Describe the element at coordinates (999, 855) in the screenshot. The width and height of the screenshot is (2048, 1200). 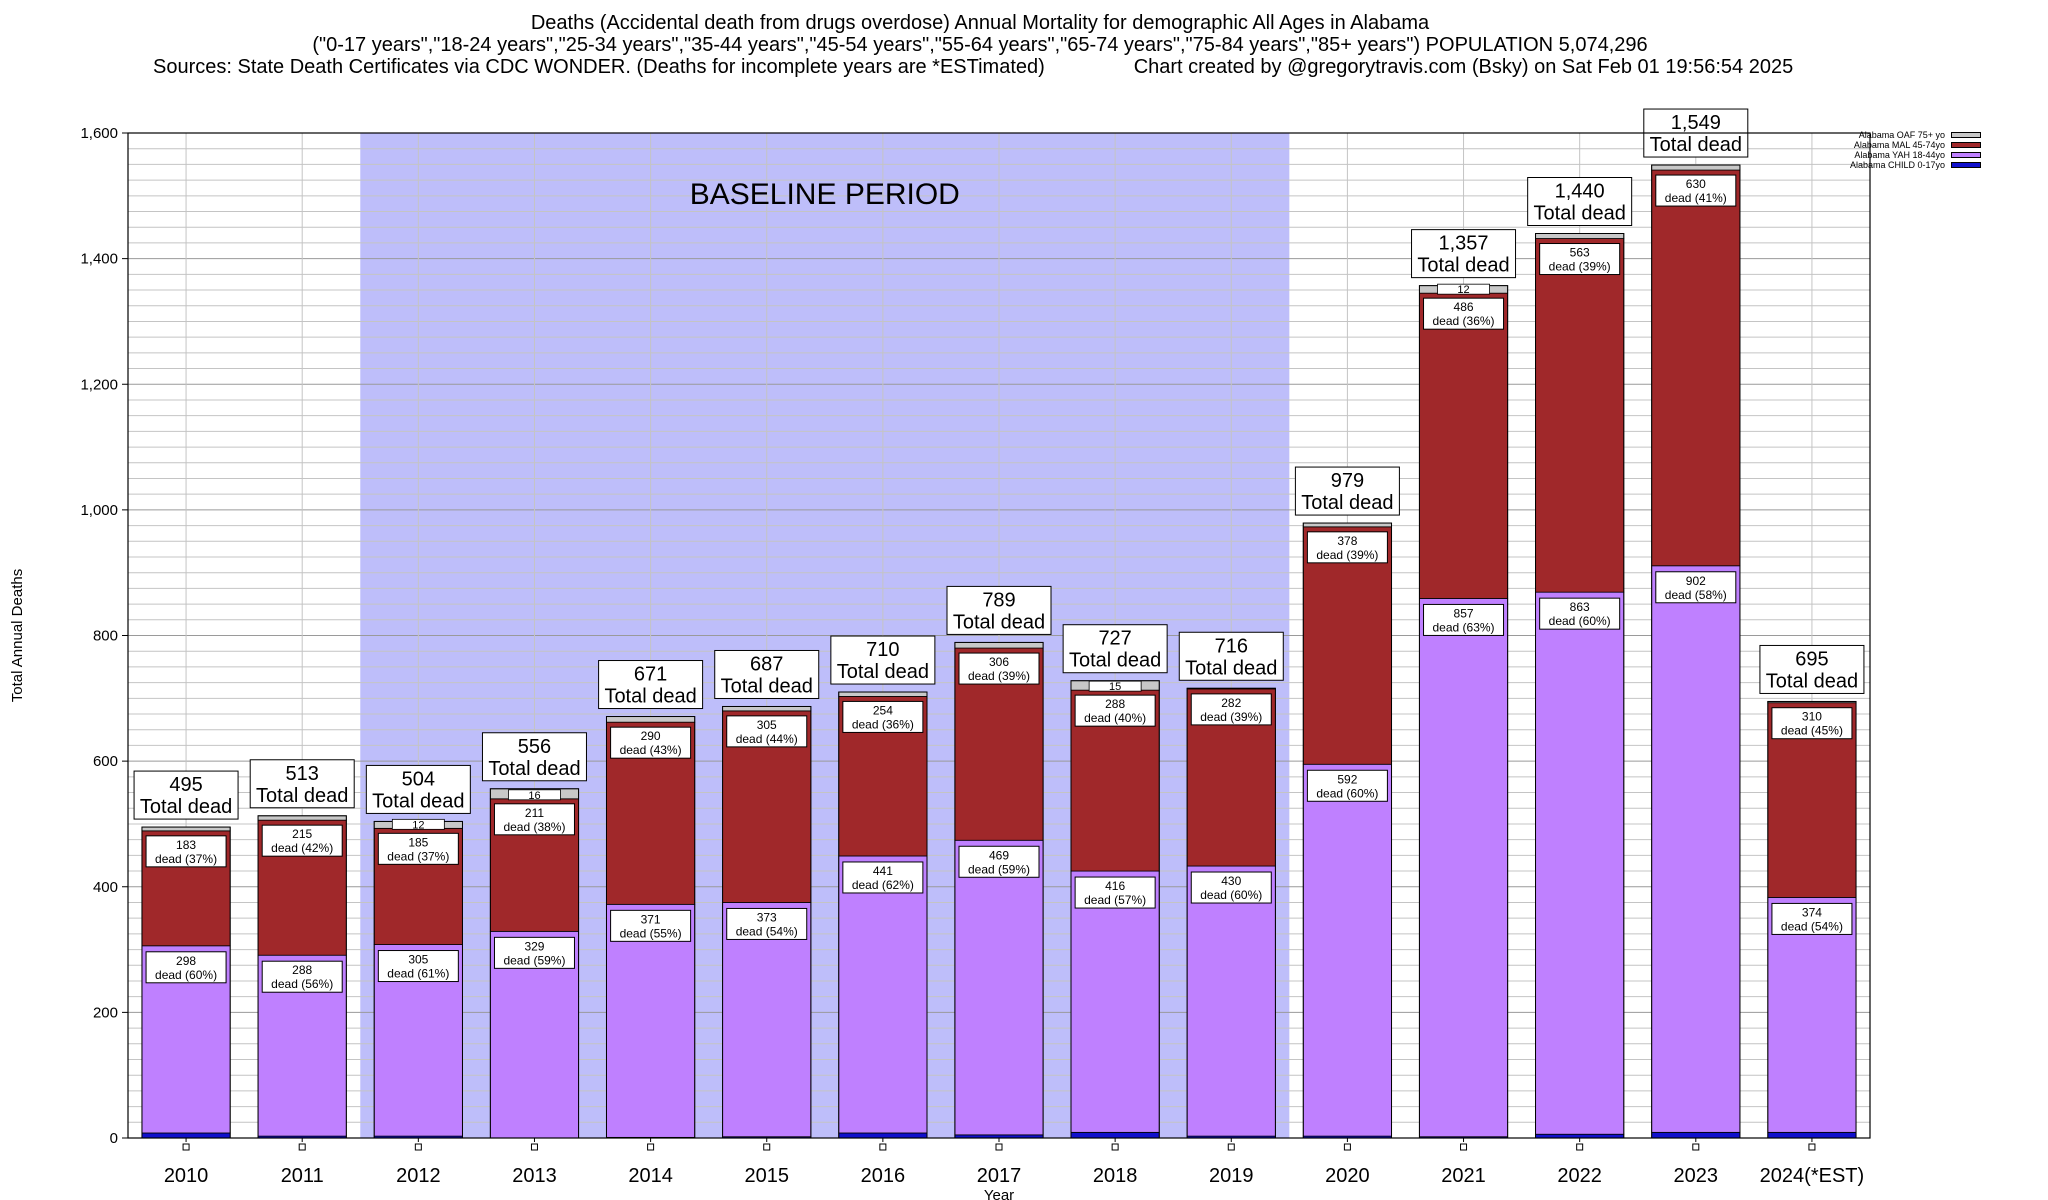
I see `yah-label-value: 469` at that location.